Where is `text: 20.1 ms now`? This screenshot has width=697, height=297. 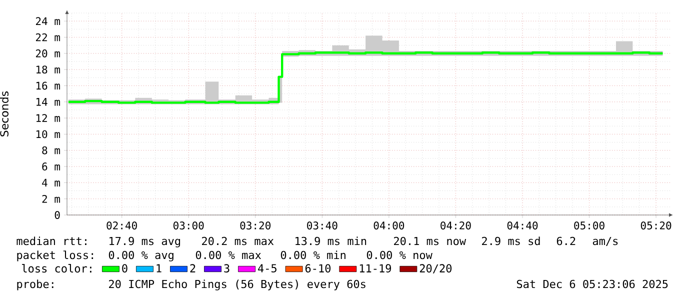 text: 20.1 ms now is located at coordinates (430, 241).